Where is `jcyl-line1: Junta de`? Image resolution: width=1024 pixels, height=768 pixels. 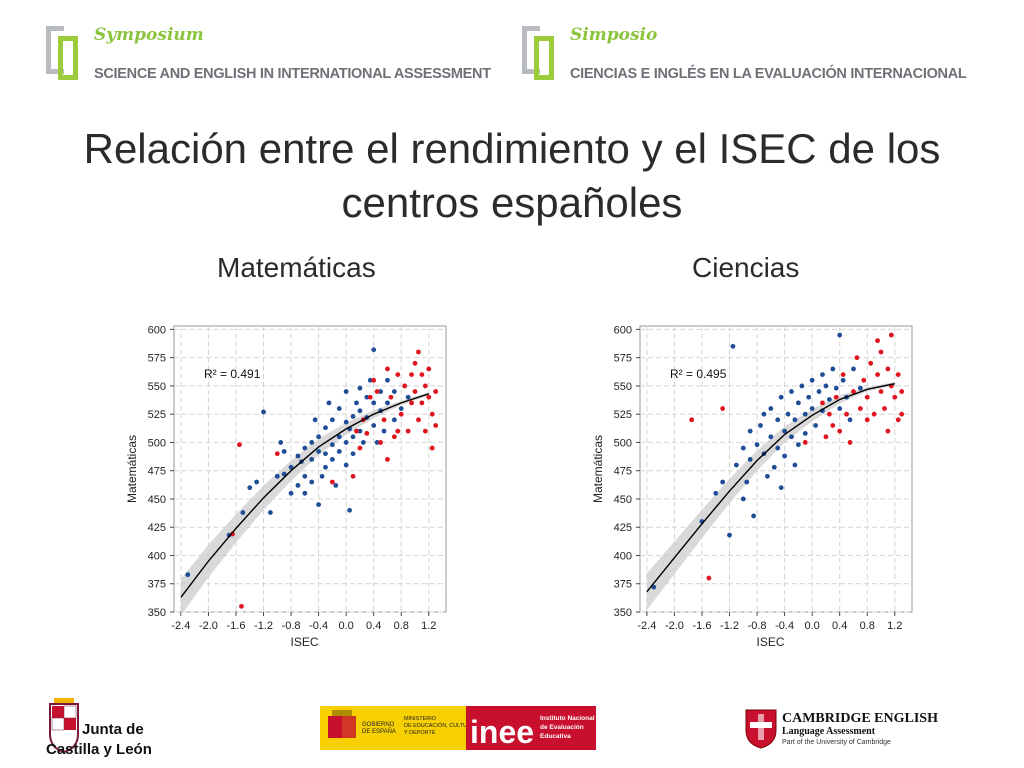 jcyl-line1: Junta de is located at coordinates (113, 729).